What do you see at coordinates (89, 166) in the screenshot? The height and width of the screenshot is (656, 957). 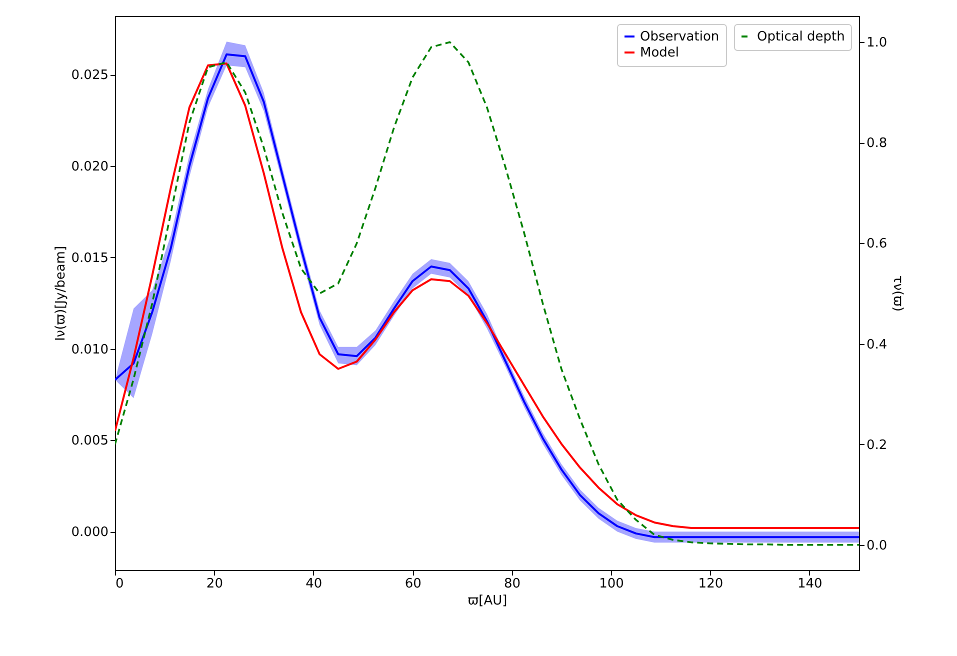 I see `y-tick-label: 0.020` at bounding box center [89, 166].